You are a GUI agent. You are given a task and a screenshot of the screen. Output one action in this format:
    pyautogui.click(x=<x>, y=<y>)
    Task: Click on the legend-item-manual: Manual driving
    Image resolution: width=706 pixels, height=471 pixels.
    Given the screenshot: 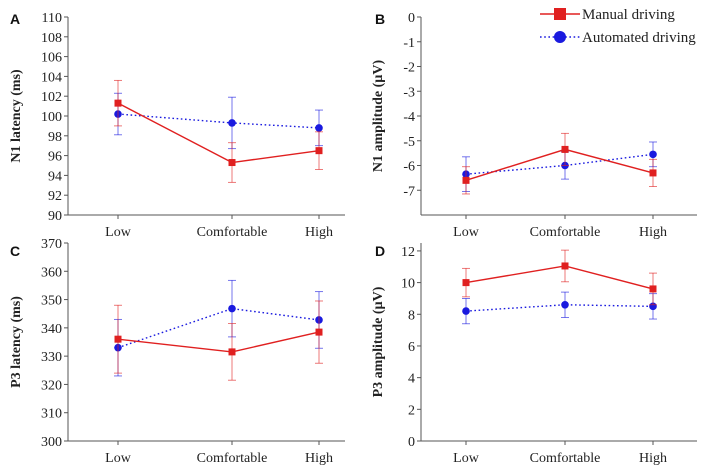 What is the action you would take?
    pyautogui.click(x=607, y=15)
    